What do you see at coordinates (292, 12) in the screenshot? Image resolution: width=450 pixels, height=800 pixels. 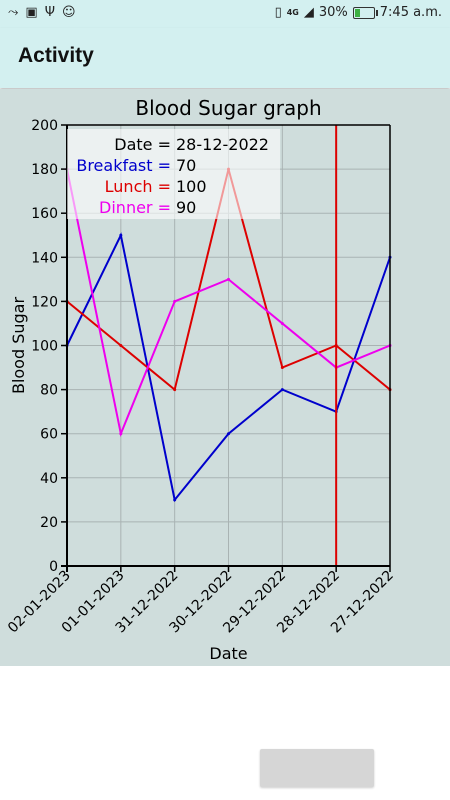 I see `network-type: 4G` at bounding box center [292, 12].